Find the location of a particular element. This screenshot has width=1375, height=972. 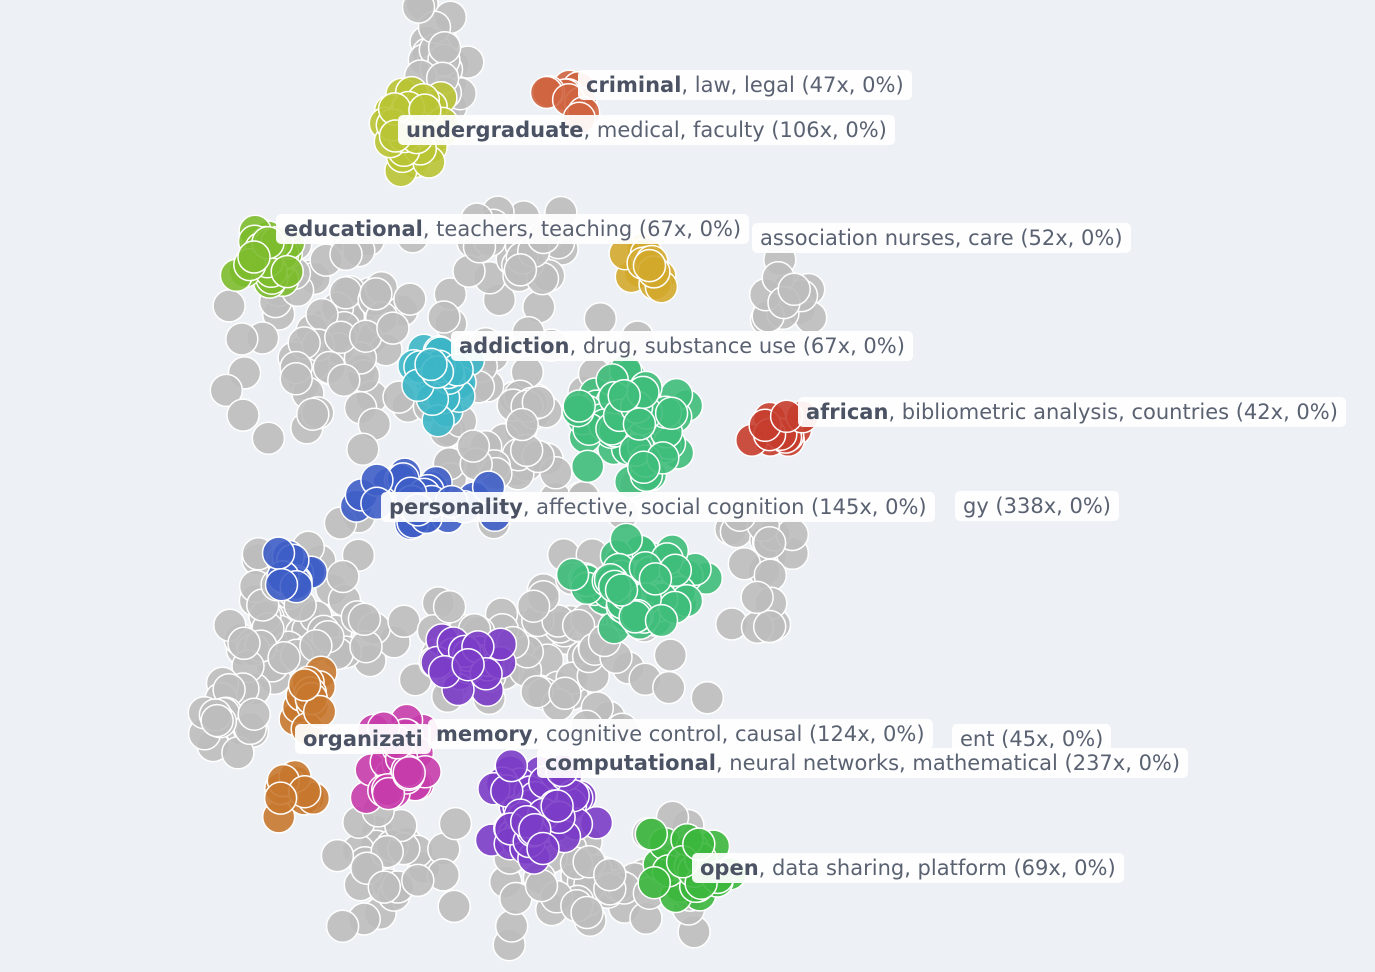

cluster-label: criminal, law, legal (47x, 0%) is located at coordinates (745, 85).